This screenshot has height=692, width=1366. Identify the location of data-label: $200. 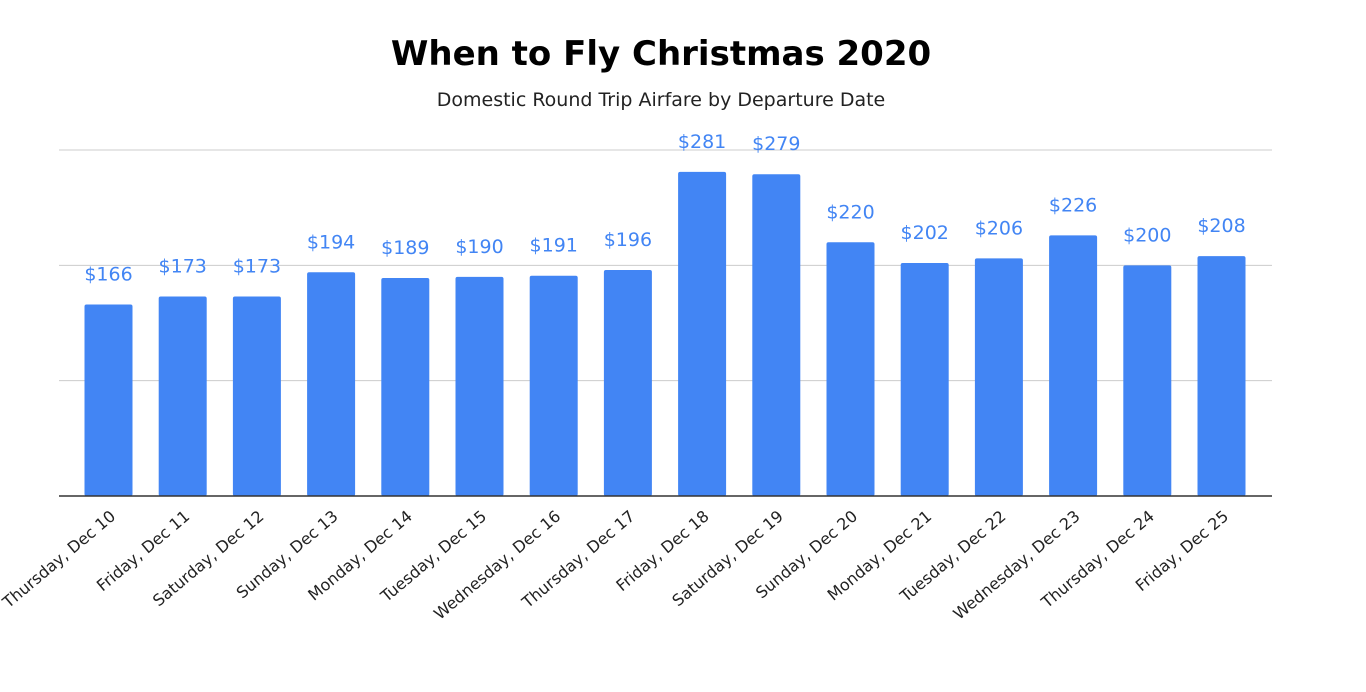
(1147, 235).